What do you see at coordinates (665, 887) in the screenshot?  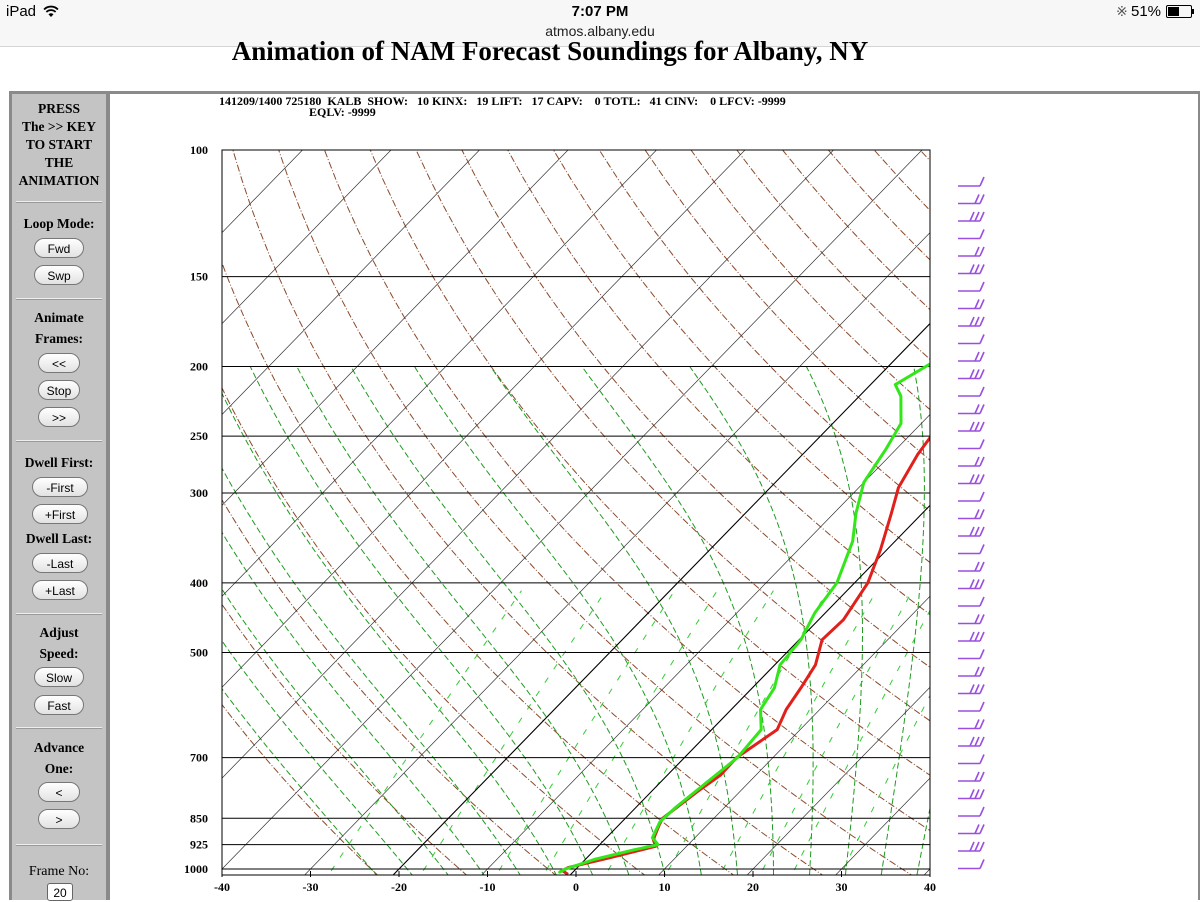 I see `temp-label-10: 10` at bounding box center [665, 887].